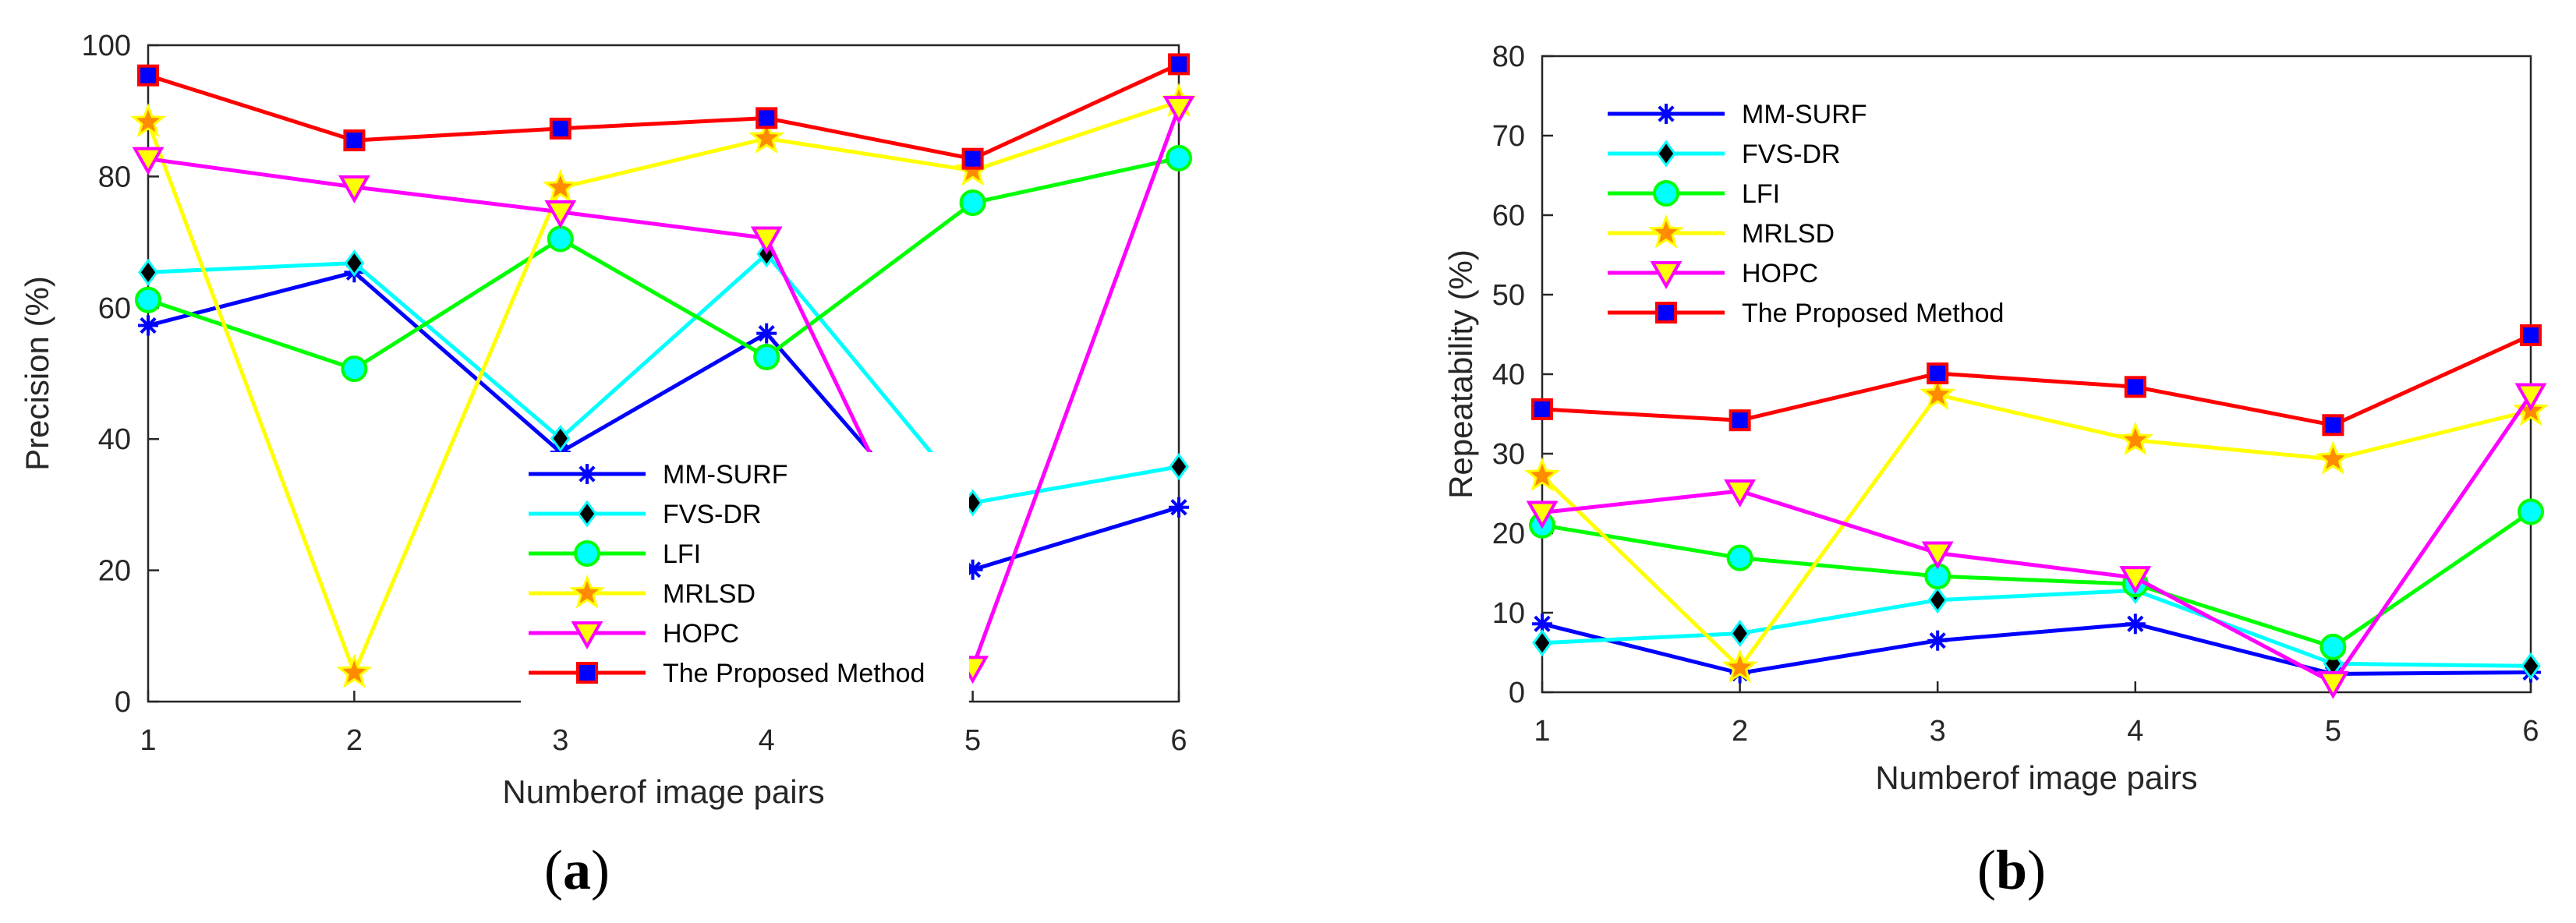  What do you see at coordinates (1508, 613) in the screenshot?
I see `y-tick-label: 10` at bounding box center [1508, 613].